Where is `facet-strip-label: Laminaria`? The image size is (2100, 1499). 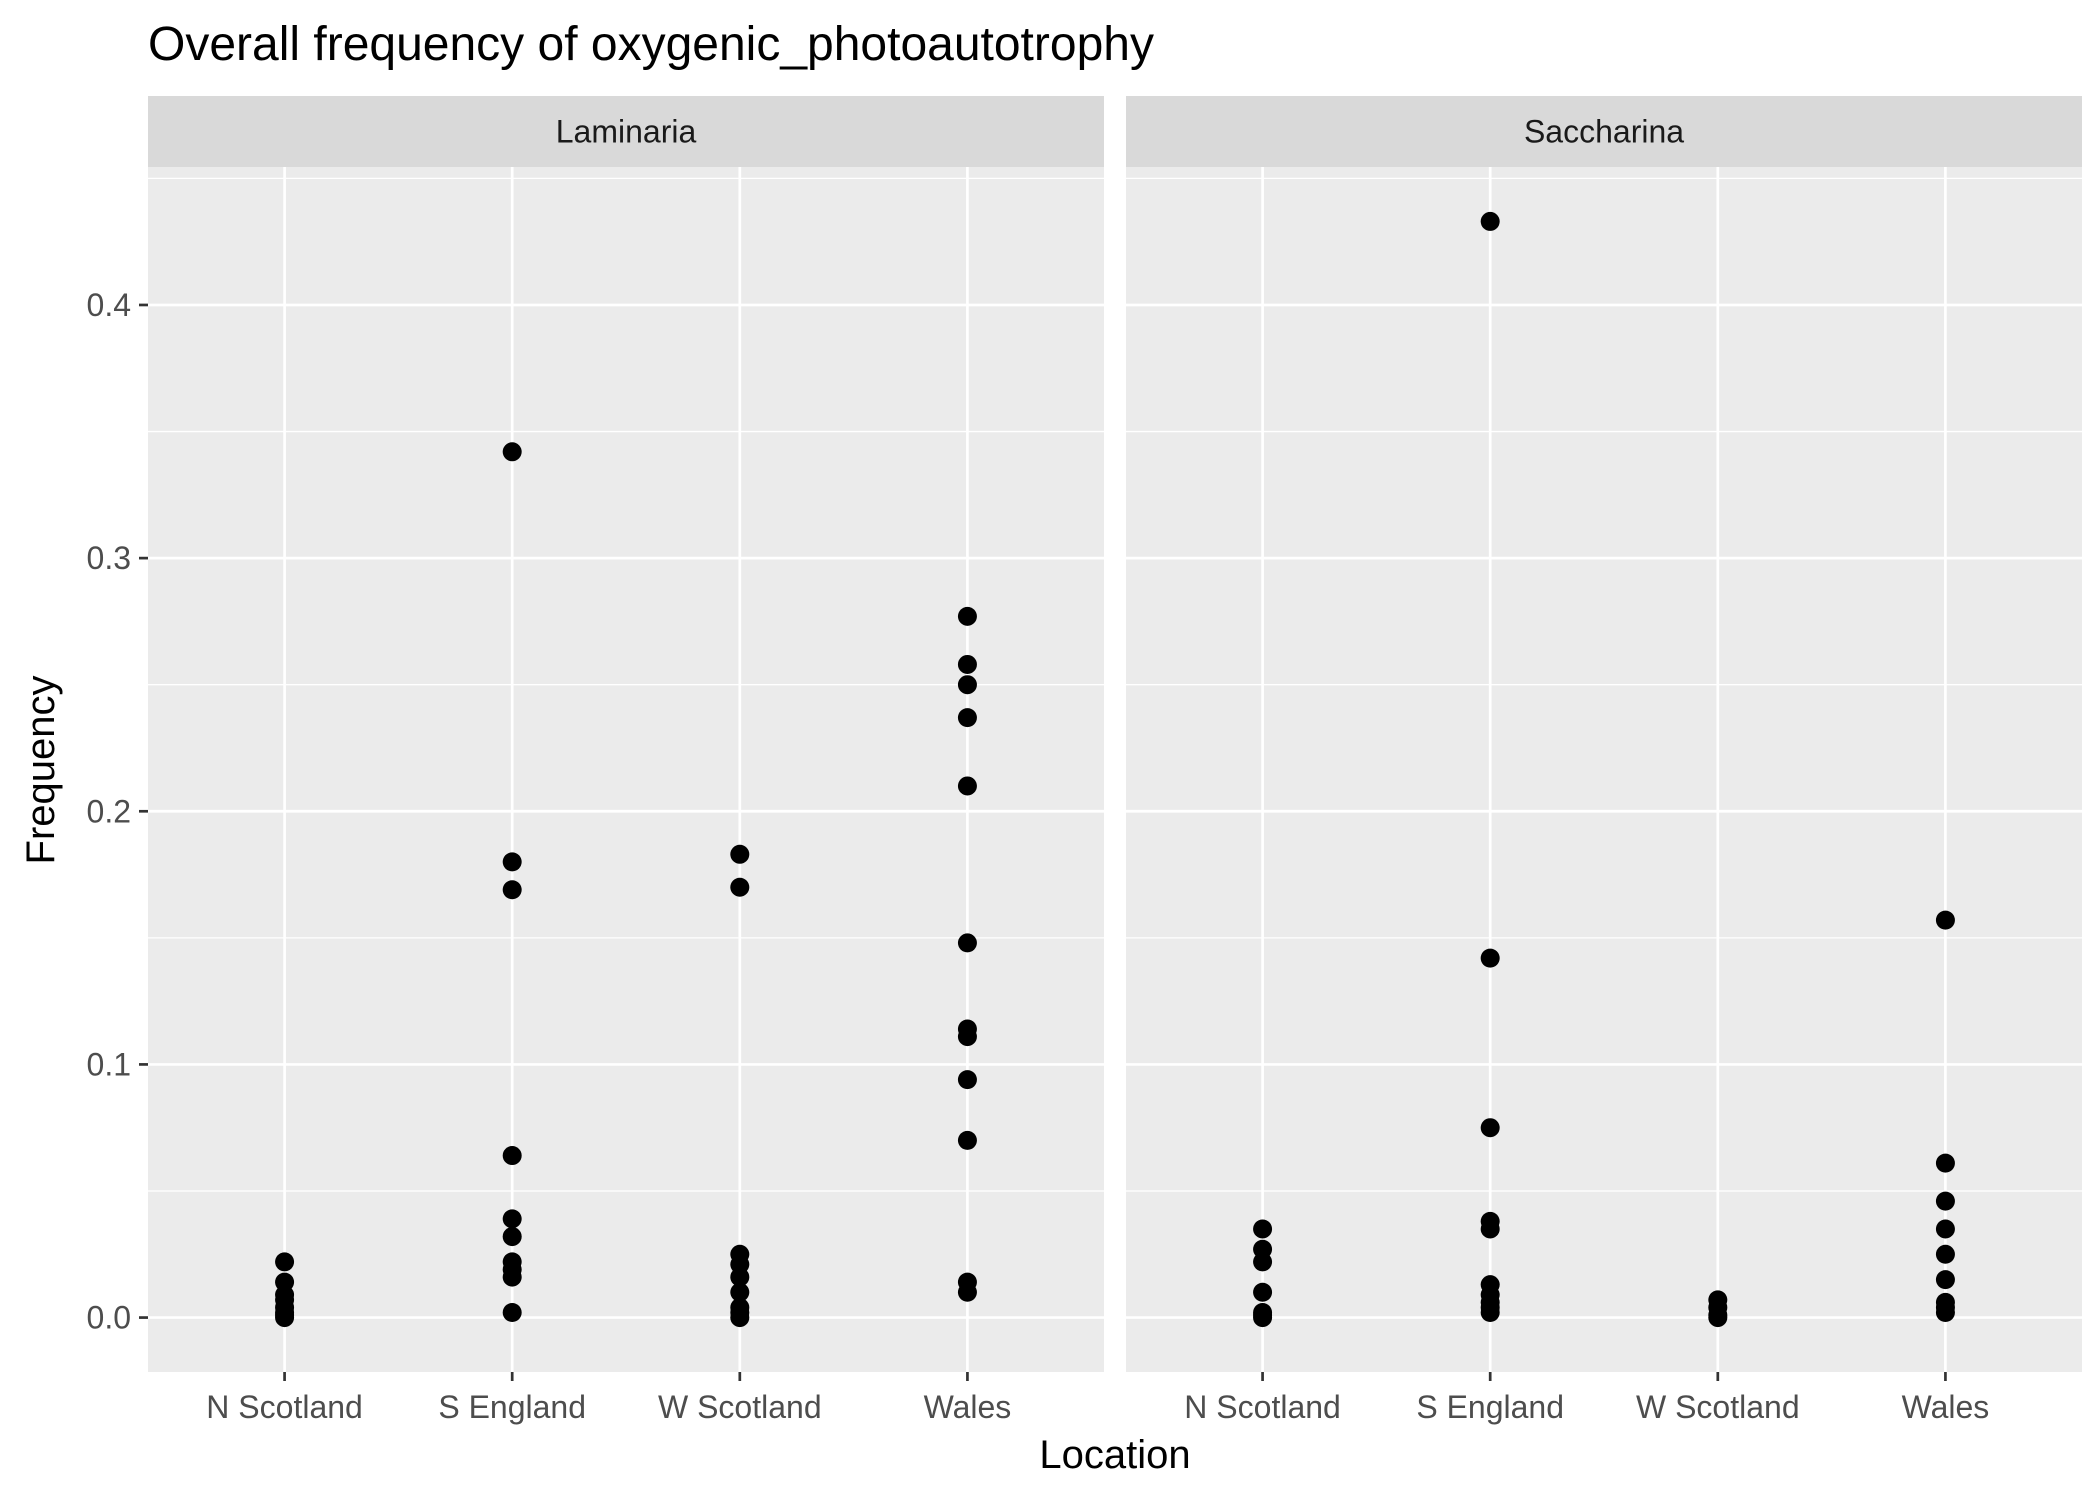 facet-strip-label: Laminaria is located at coordinates (626, 132).